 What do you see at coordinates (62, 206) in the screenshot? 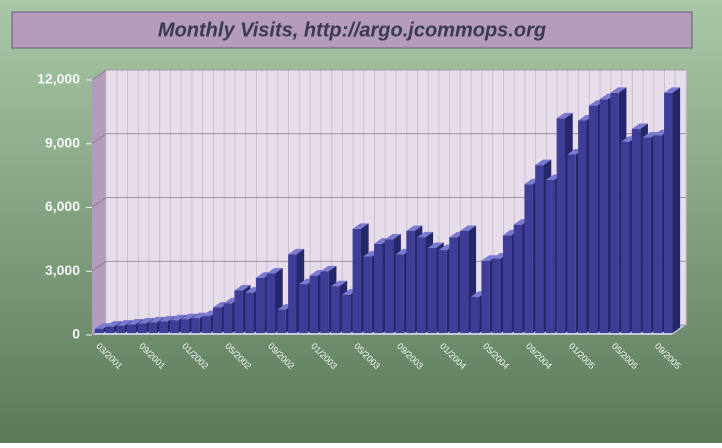
I see `y-tick-label: 6,000` at bounding box center [62, 206].